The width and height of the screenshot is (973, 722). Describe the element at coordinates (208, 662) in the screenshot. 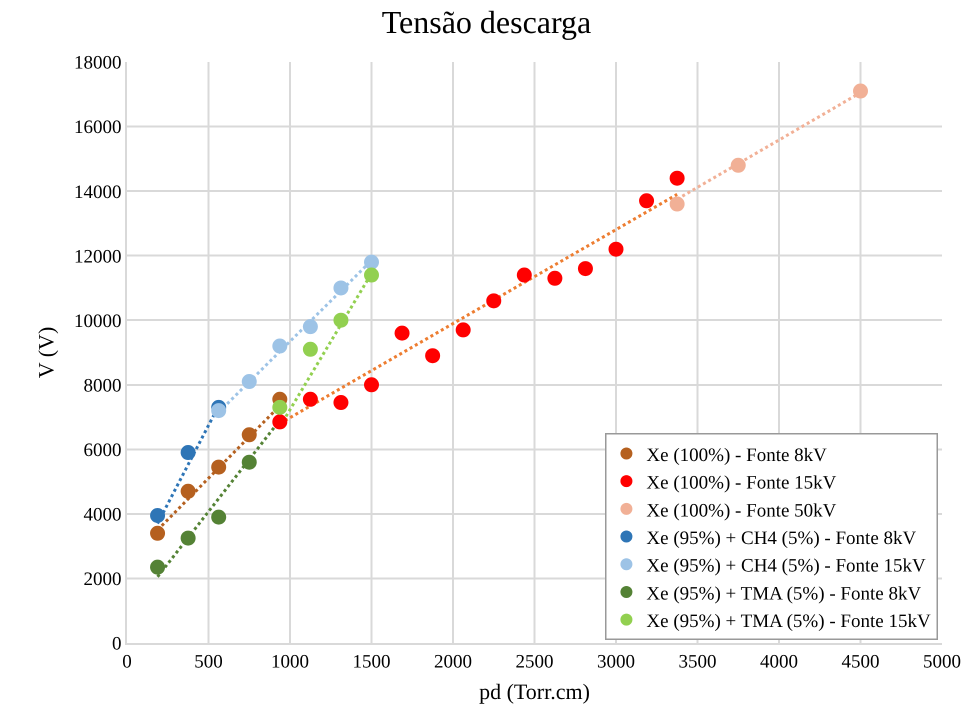

I see `x-tick-label: 500` at that location.